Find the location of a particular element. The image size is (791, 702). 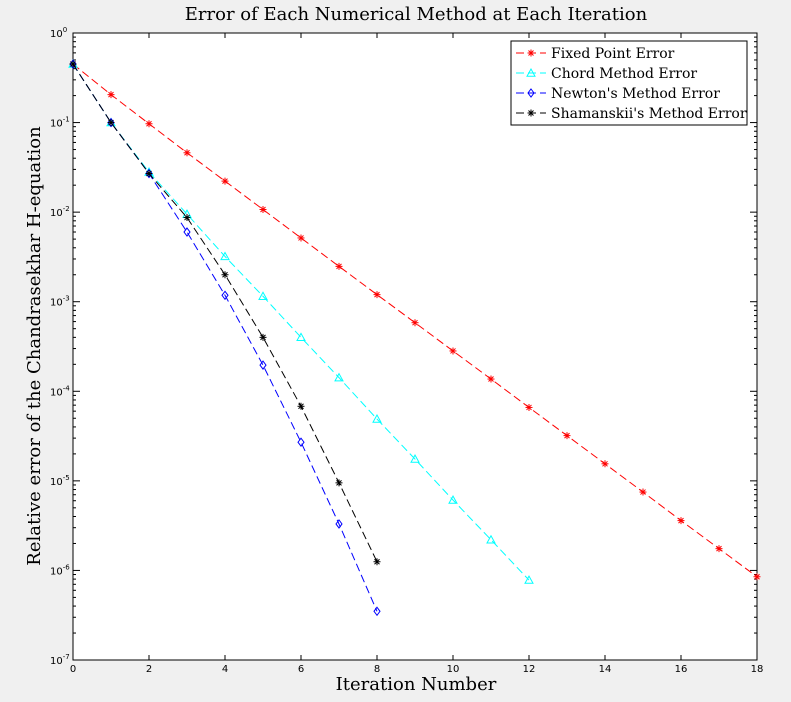

legend-label: Newton's Method Error is located at coordinates (635, 94).